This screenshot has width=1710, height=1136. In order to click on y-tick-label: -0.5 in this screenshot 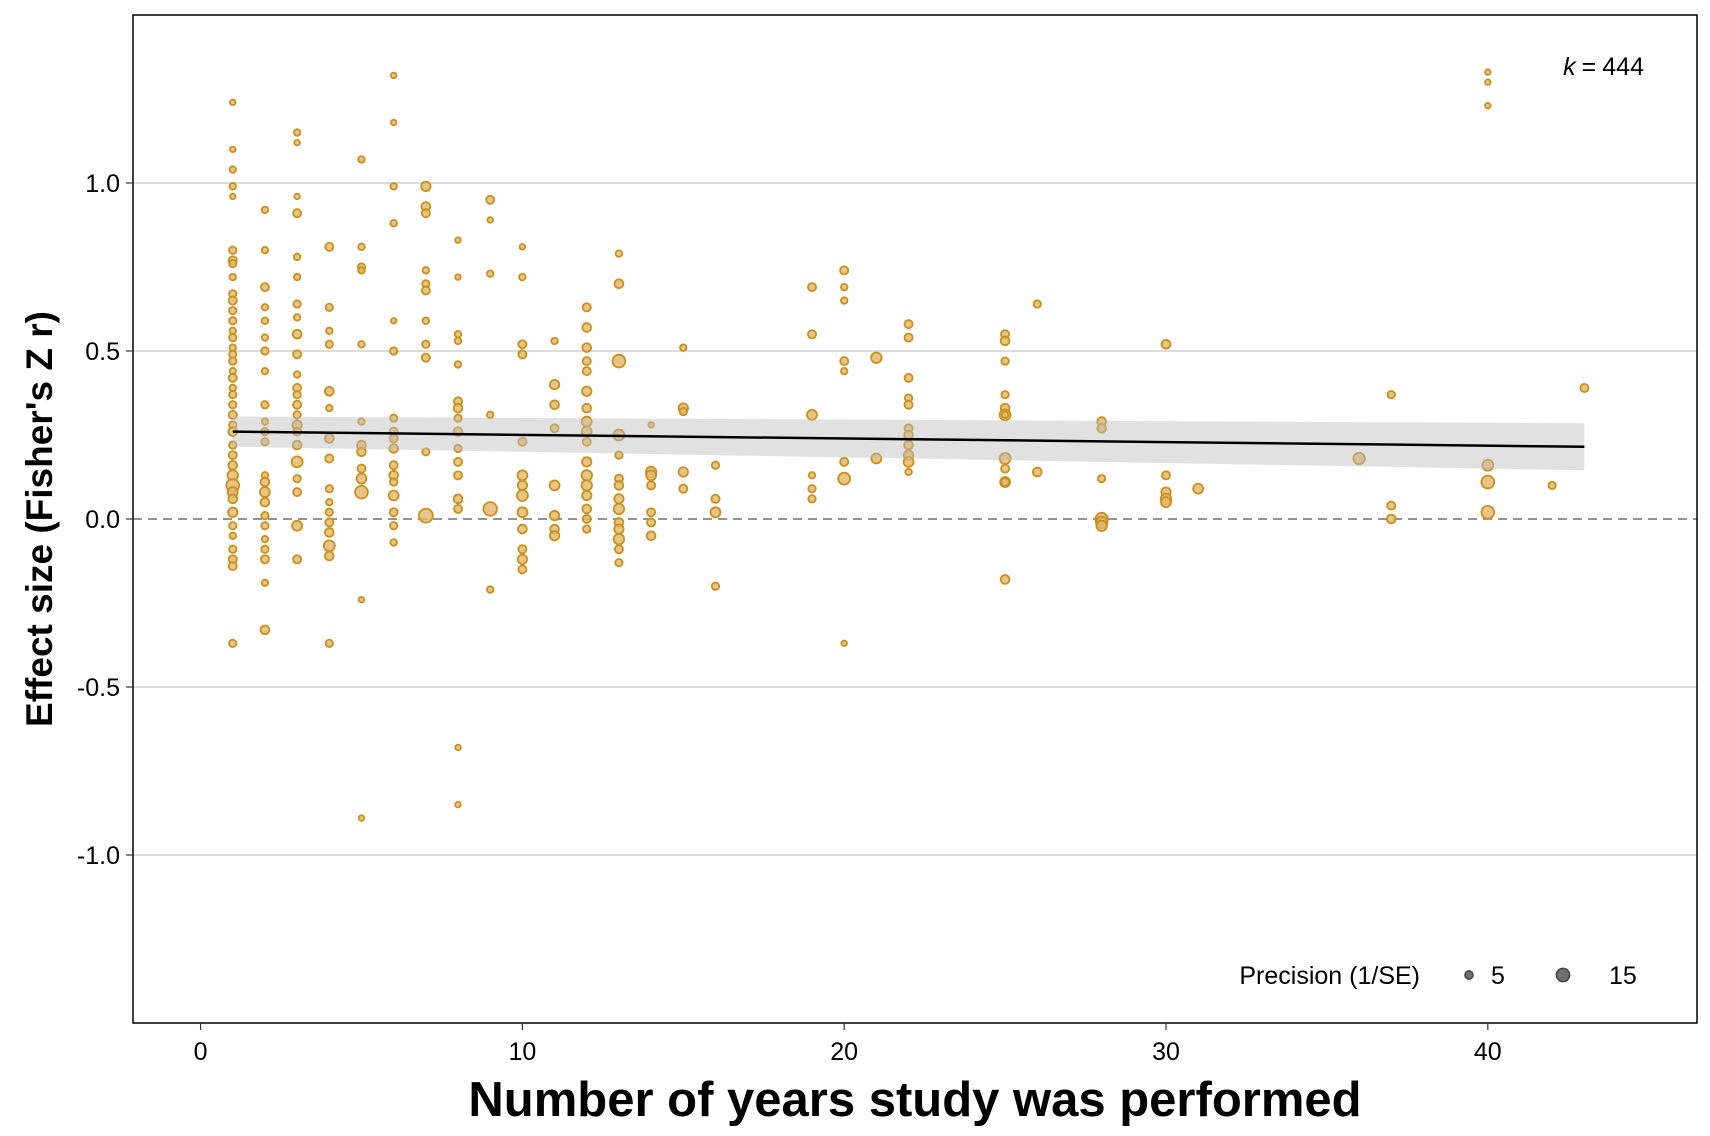, I will do `click(98, 688)`.